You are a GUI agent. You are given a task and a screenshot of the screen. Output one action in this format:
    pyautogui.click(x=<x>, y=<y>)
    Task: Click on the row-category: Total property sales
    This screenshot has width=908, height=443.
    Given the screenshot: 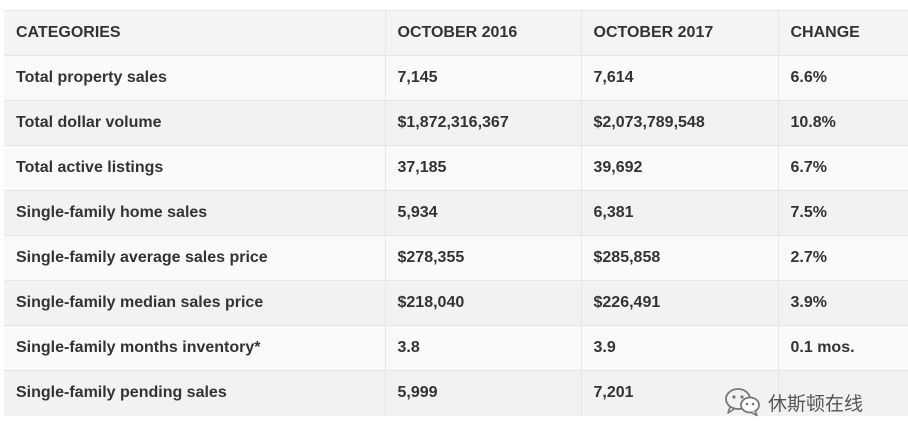 What is the action you would take?
    pyautogui.click(x=194, y=78)
    